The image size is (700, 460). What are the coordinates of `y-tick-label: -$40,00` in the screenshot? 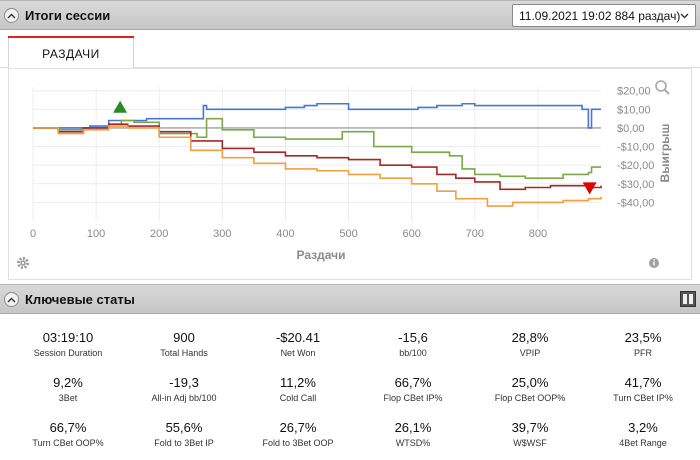 It's located at (635, 203).